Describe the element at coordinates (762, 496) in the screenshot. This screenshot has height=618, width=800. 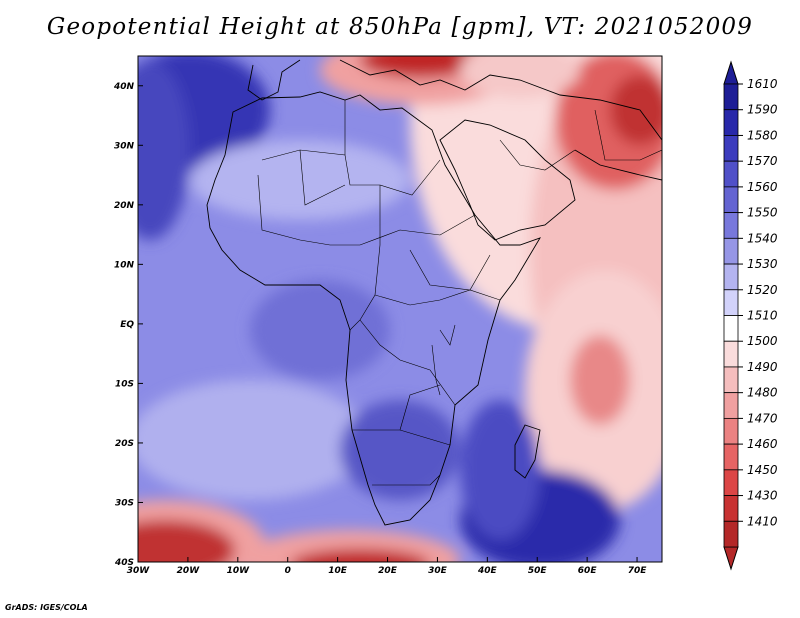
I see `colorbar-label: 1430` at that location.